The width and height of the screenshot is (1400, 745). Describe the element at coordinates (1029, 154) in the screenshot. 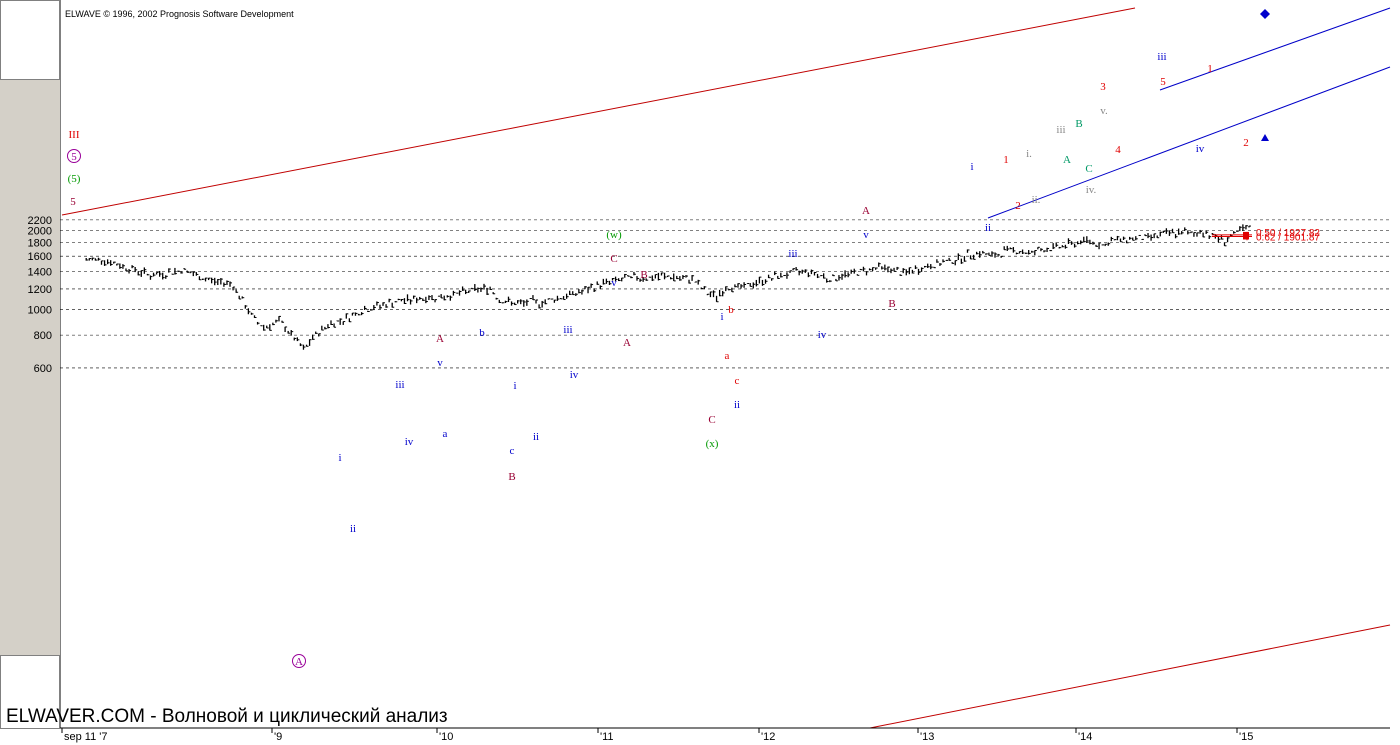

I see `wave-label: i.` at that location.